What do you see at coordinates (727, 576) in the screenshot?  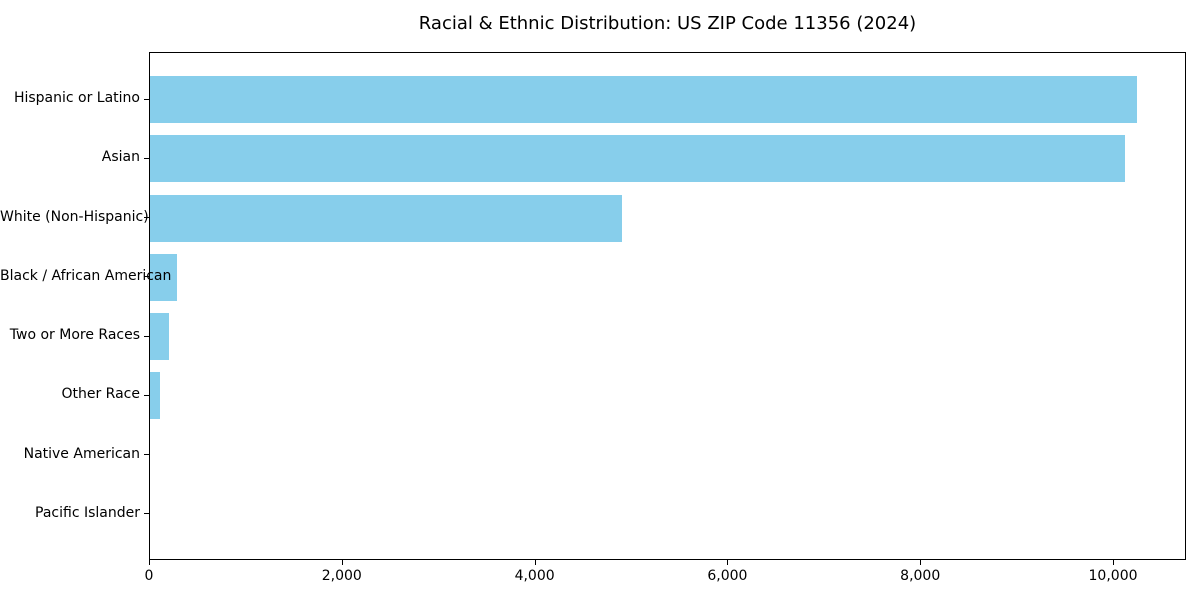 I see `x-tick-label: 6,000` at bounding box center [727, 576].